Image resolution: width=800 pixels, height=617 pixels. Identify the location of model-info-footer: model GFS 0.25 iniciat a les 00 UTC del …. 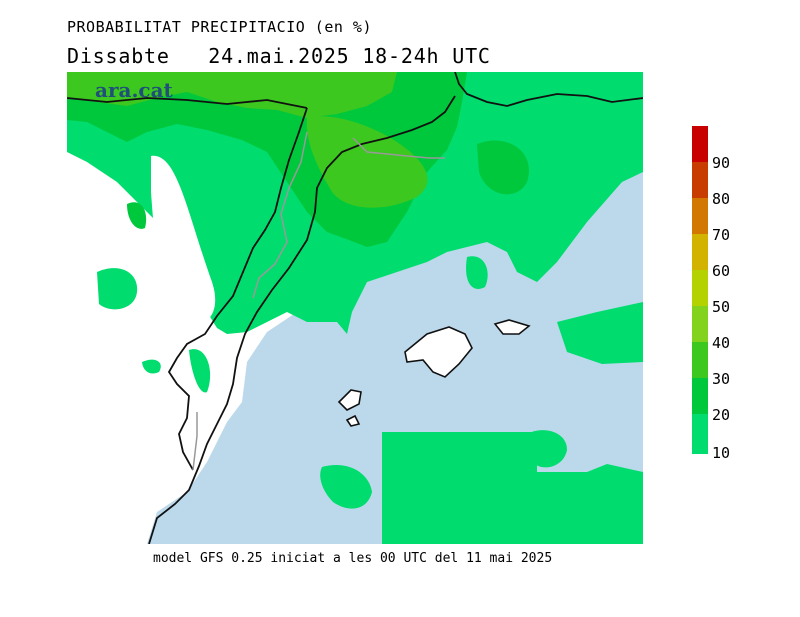
(353, 558).